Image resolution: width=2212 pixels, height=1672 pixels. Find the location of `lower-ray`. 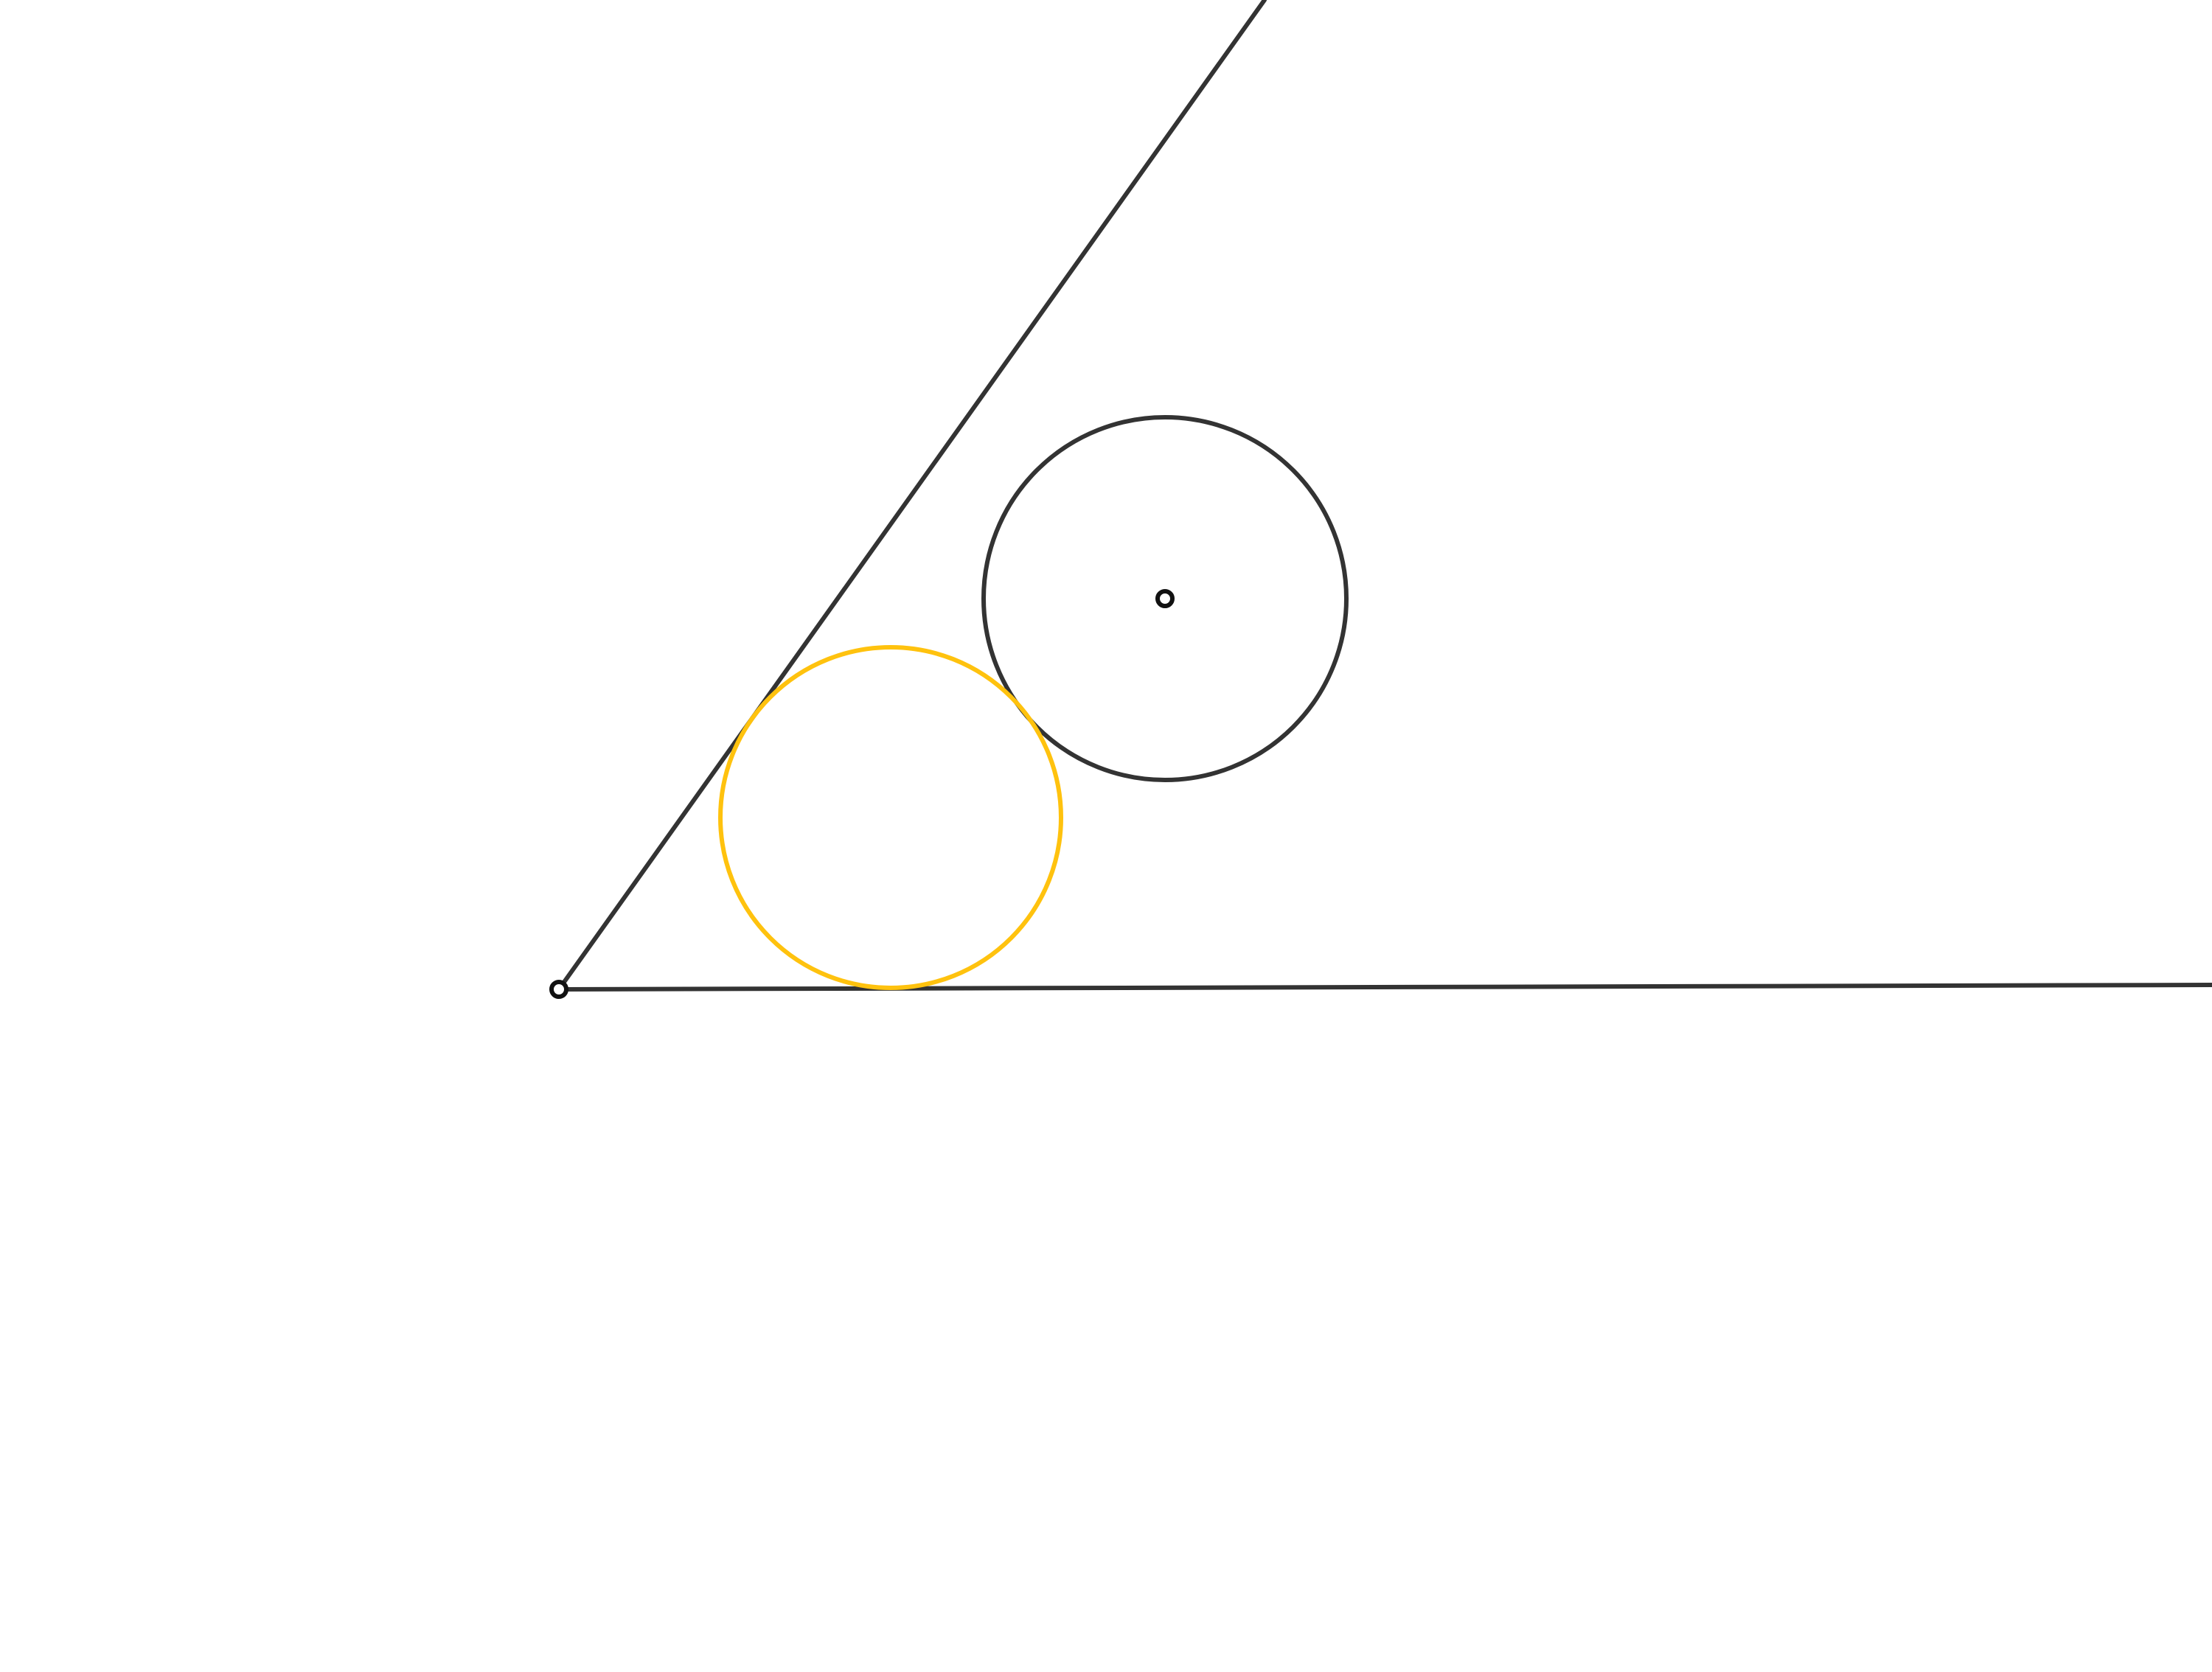

lower-ray is located at coordinates (1384, 987).